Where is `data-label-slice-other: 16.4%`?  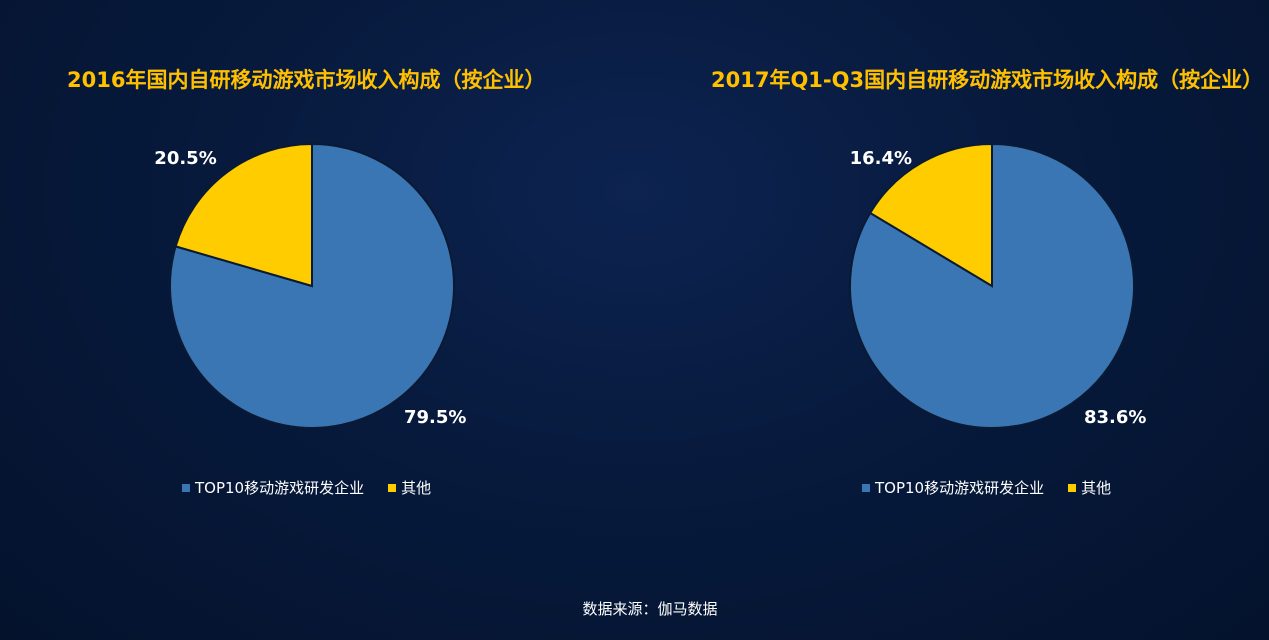 data-label-slice-other: 16.4% is located at coordinates (881, 158).